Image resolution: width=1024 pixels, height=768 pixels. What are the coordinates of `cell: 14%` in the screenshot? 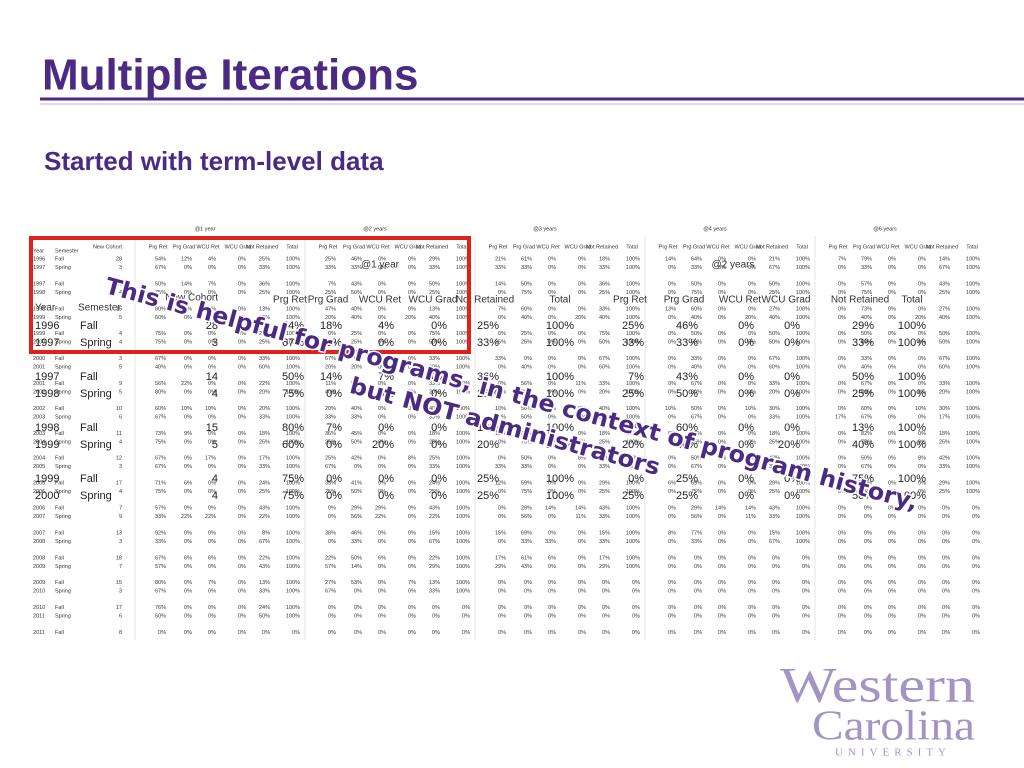 It's located at (186, 284).